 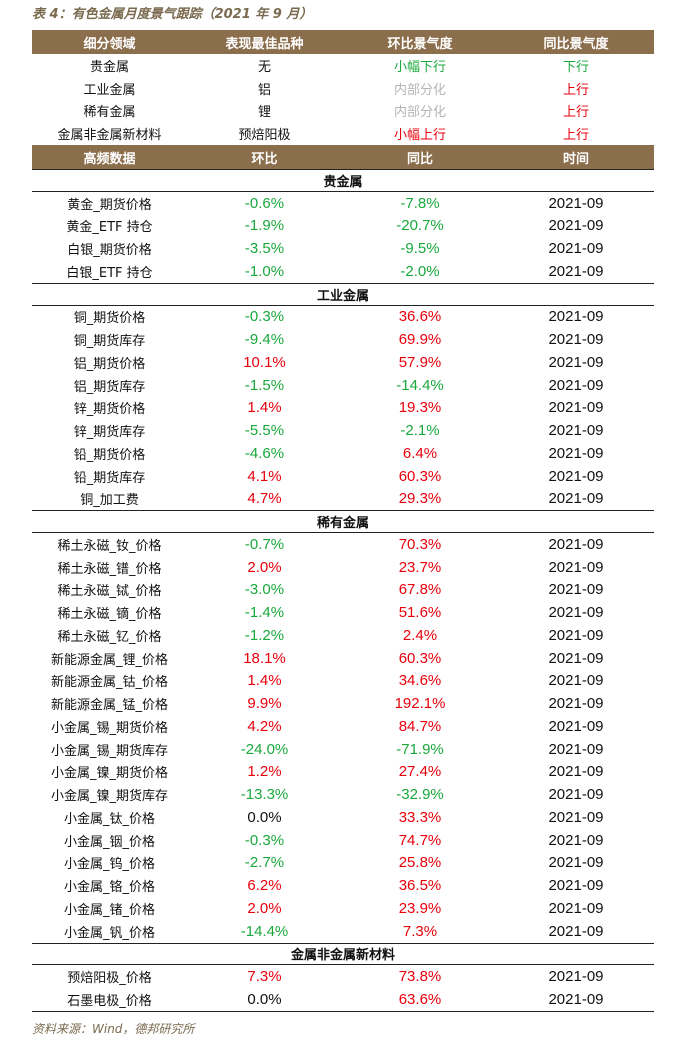 I want to click on mom-cell: -0.3%, so click(x=264, y=317).